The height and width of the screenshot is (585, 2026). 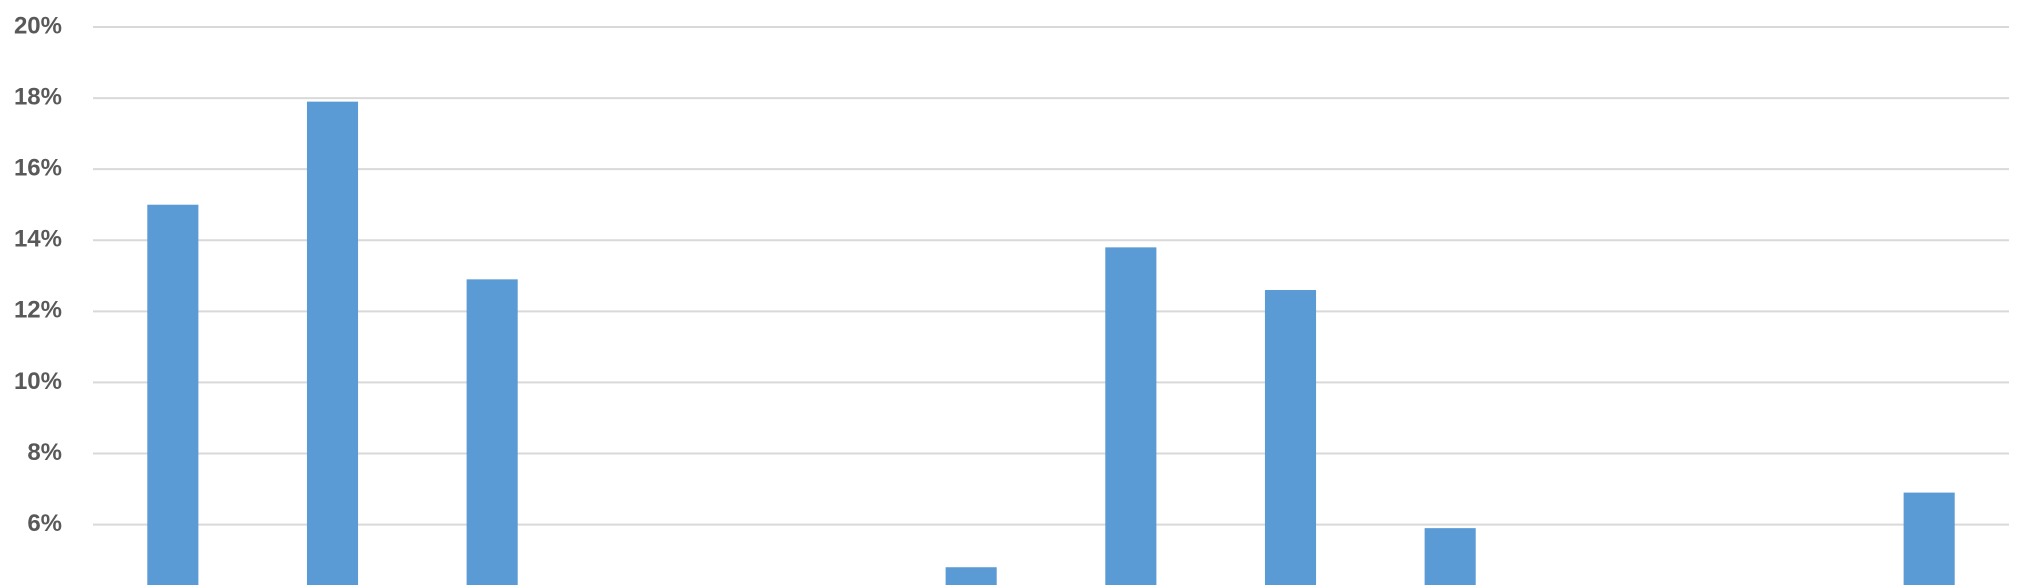 I want to click on y-tick-label: 10%, so click(x=38, y=381).